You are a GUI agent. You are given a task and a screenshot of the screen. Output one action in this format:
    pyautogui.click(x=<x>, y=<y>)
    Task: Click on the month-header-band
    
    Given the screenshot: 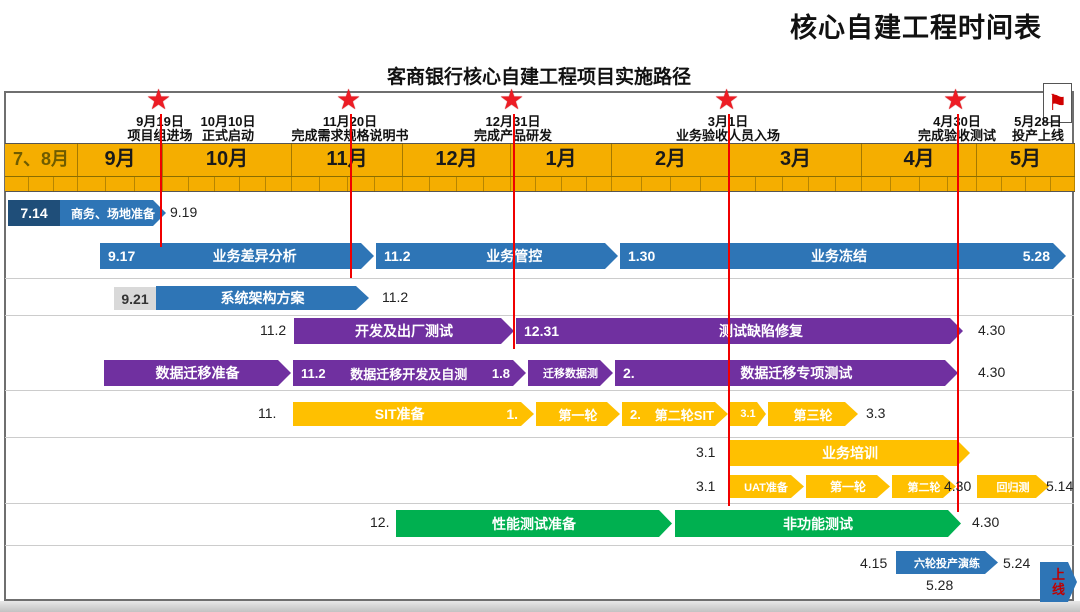 What is the action you would take?
    pyautogui.click(x=540, y=167)
    